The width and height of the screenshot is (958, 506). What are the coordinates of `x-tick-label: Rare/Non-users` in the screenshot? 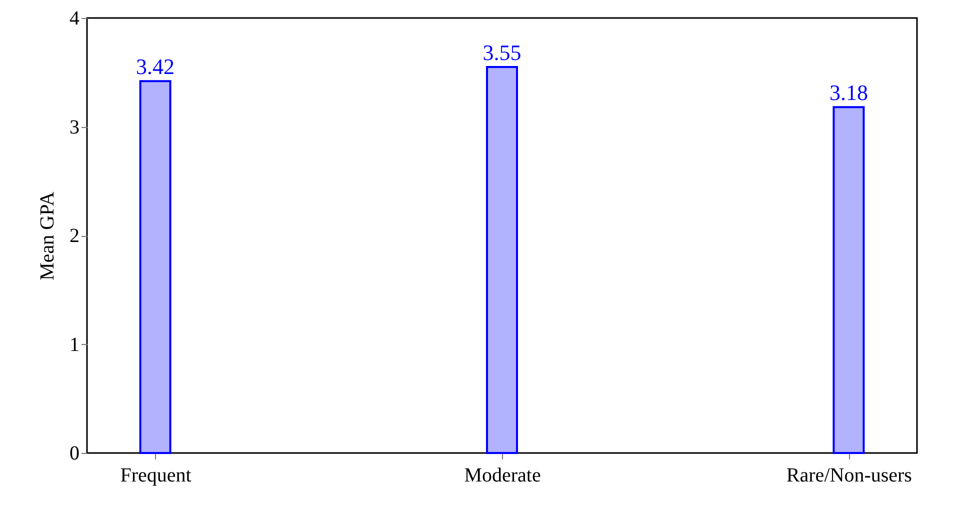 It's located at (849, 475).